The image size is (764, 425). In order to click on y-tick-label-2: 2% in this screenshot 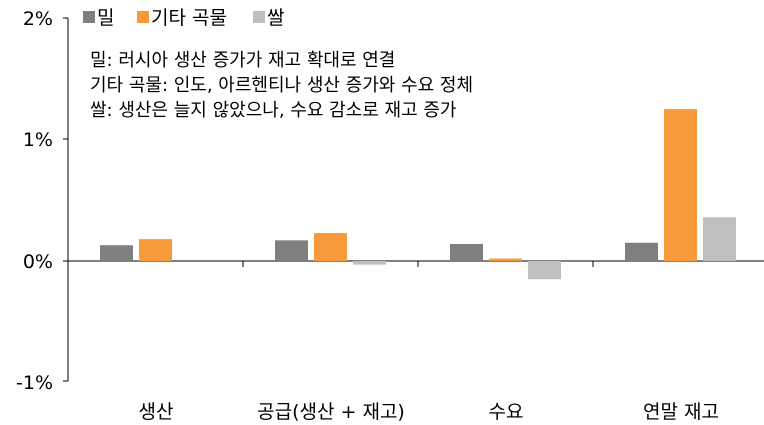, I will do `click(38, 19)`.